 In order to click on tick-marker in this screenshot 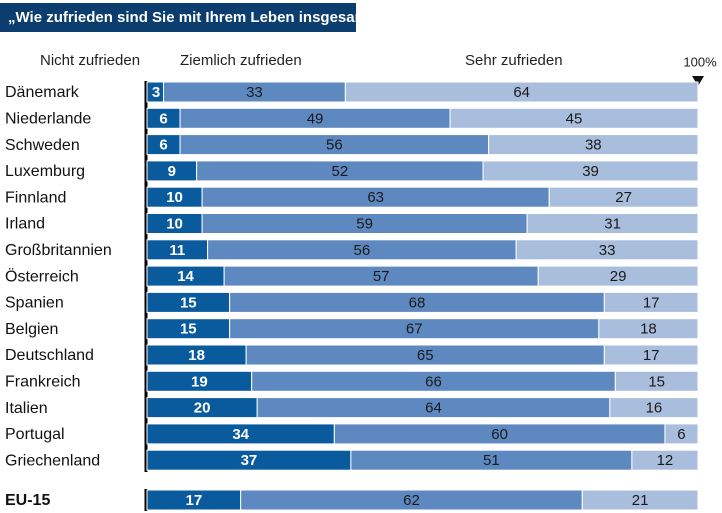, I will do `click(698, 81)`.